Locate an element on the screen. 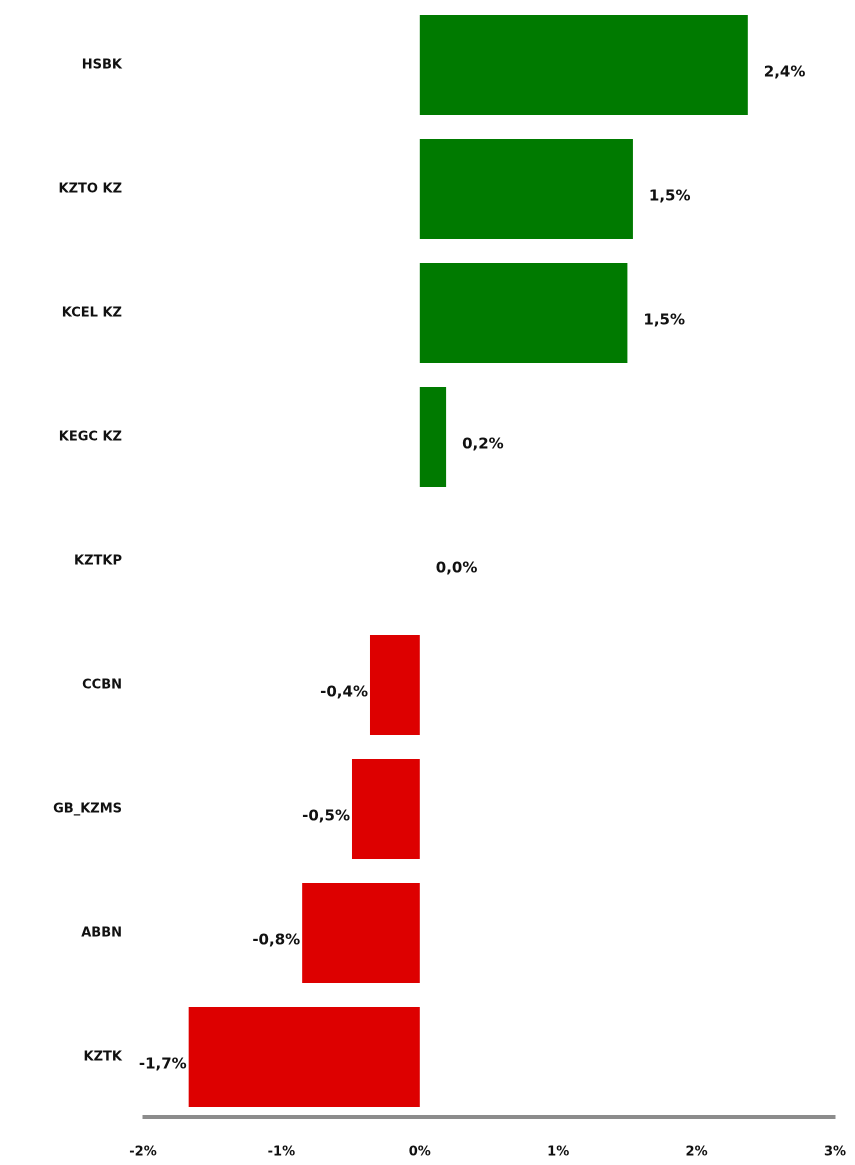 The image size is (855, 1165). x-tick-label: 3% is located at coordinates (835, 1152).